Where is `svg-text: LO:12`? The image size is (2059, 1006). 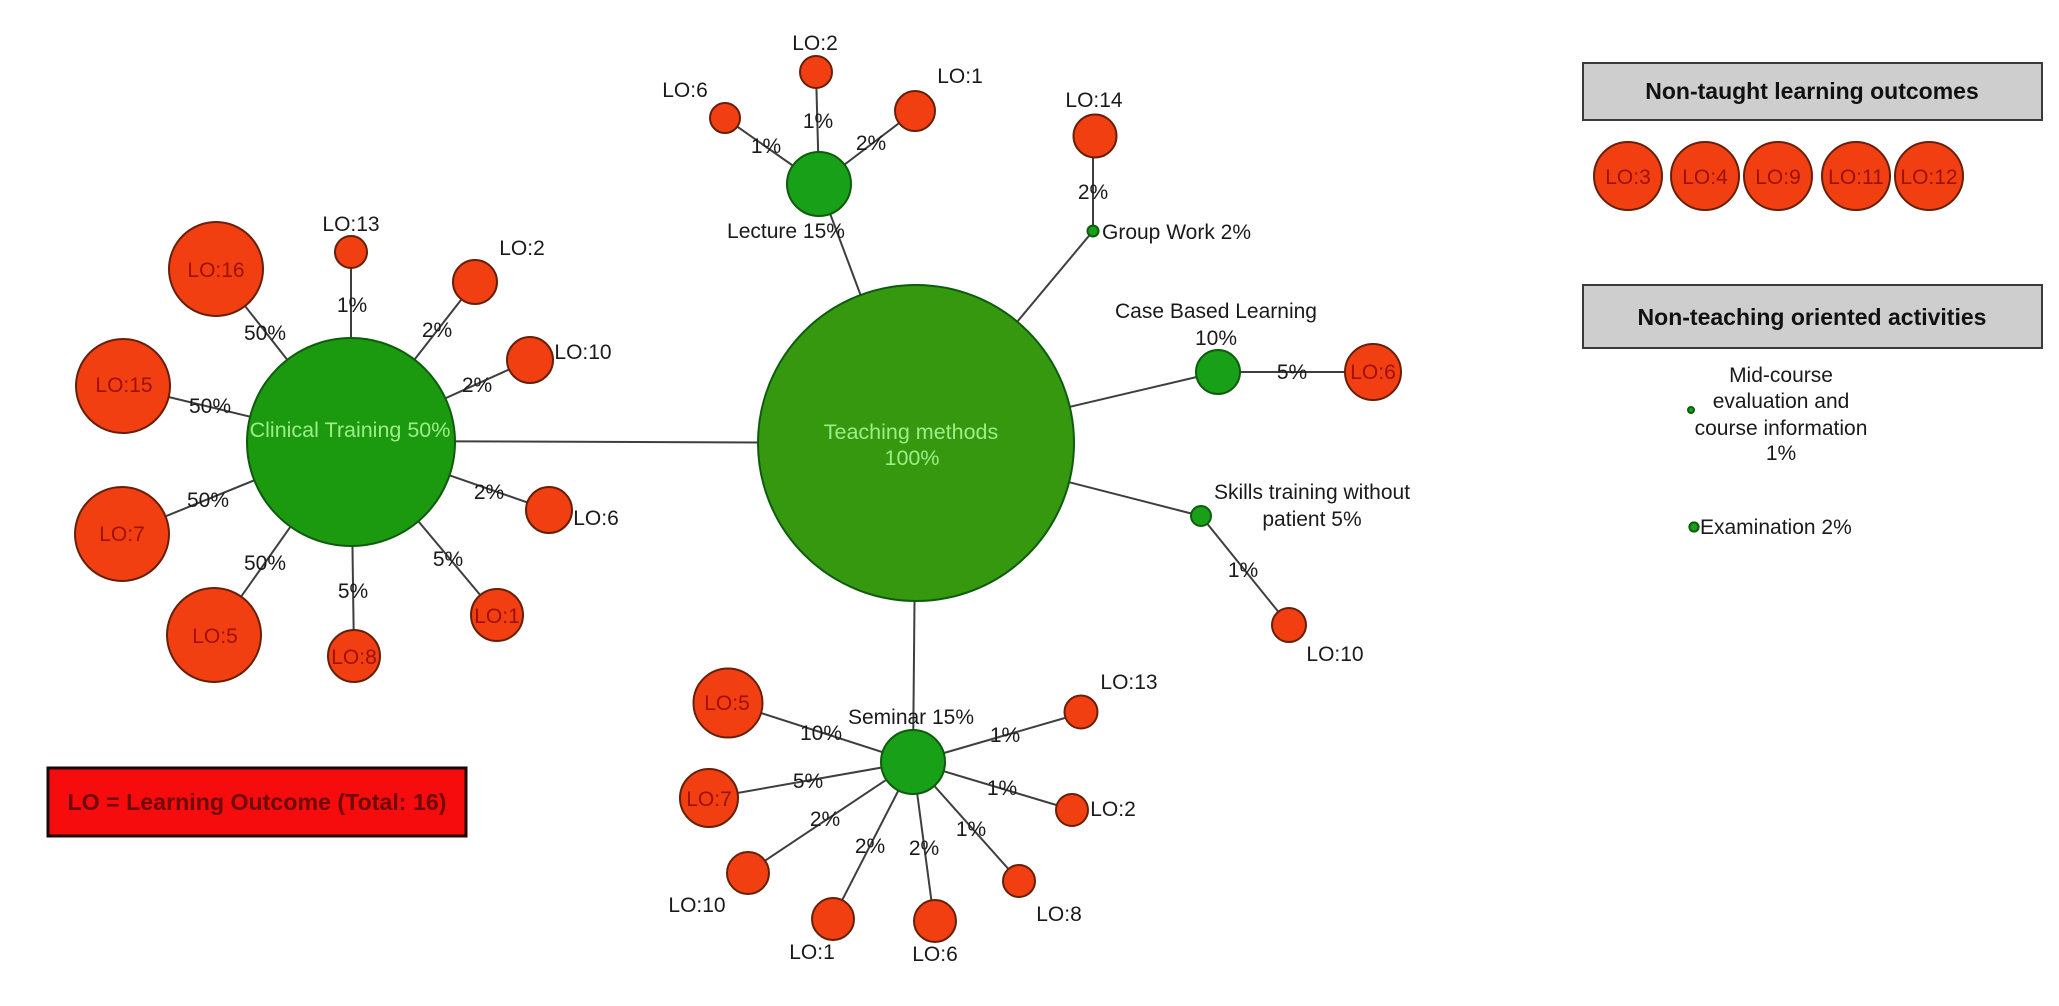 svg-text: LO:12 is located at coordinates (1928, 177).